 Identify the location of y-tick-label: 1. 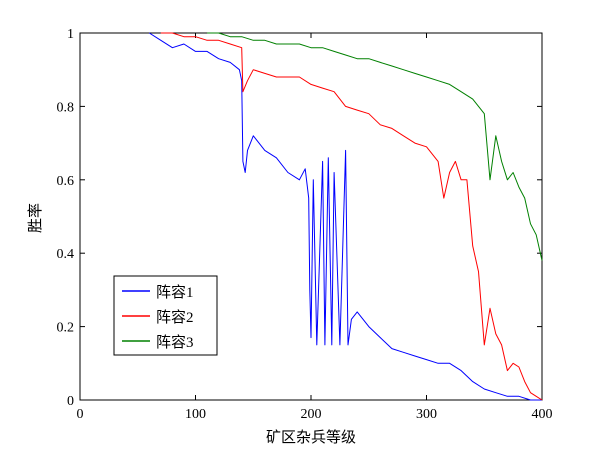
(70, 34).